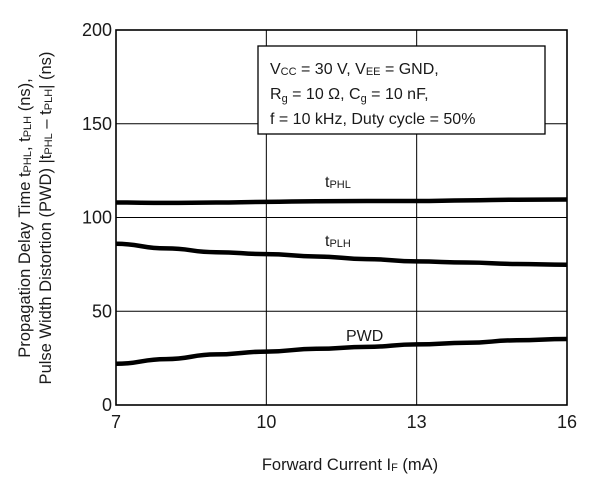  Describe the element at coordinates (266, 422) in the screenshot. I see `x-tick-label: 10` at that location.